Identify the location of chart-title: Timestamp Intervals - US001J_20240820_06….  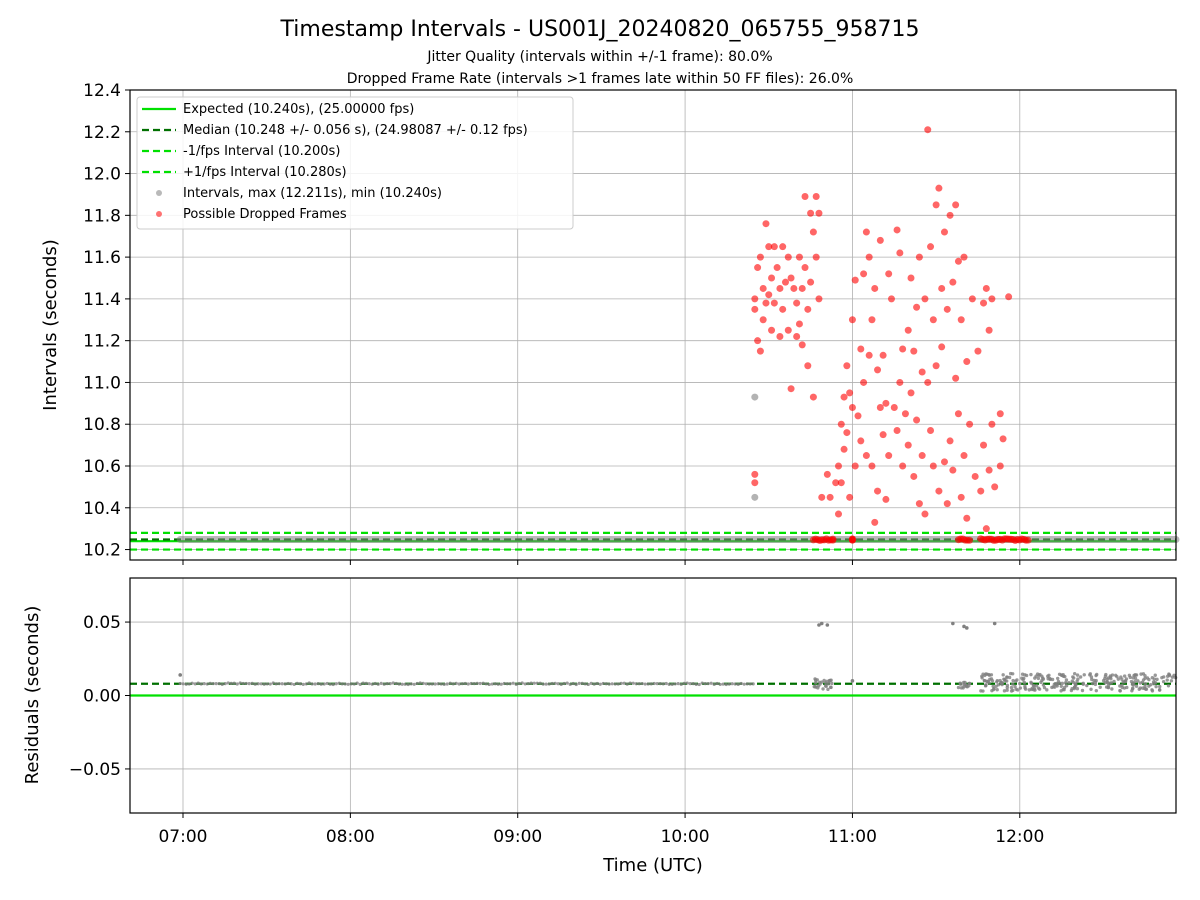
(600, 29).